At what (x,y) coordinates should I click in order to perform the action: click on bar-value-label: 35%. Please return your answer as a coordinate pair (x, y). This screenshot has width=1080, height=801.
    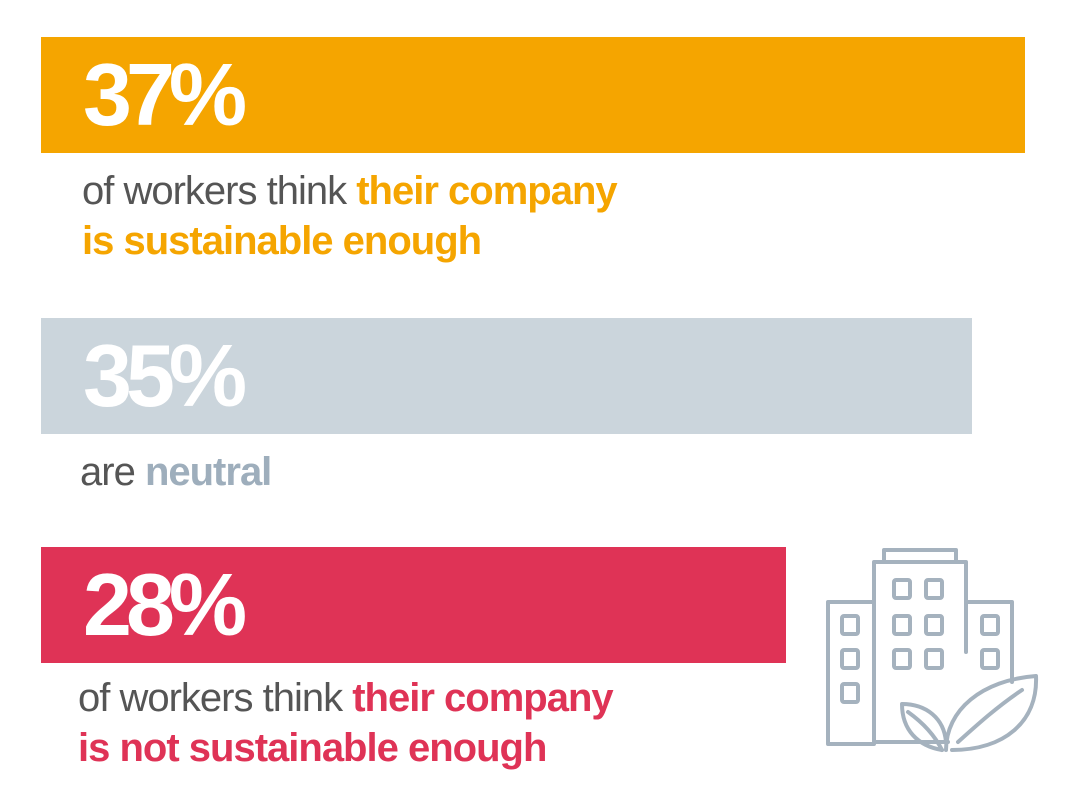
    Looking at the image, I should click on (165, 375).